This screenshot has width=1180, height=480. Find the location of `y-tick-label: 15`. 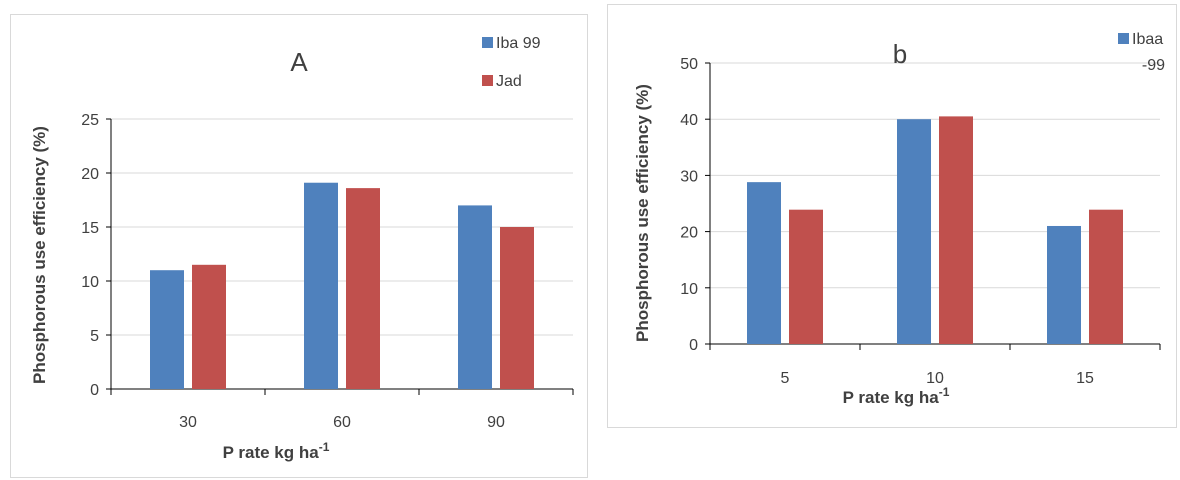

y-tick-label: 15 is located at coordinates (90, 228).